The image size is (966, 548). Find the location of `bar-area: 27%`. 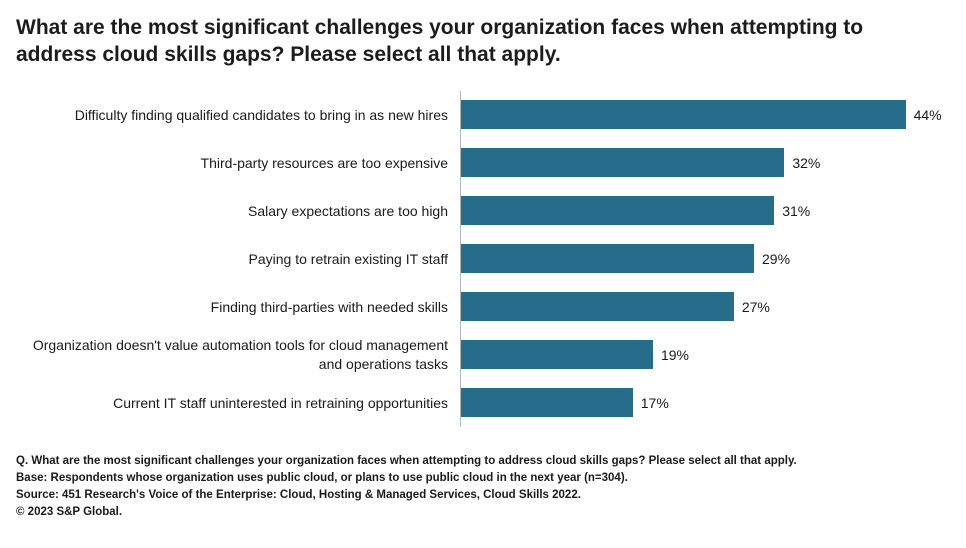

bar-area: 27% is located at coordinates (703, 306).